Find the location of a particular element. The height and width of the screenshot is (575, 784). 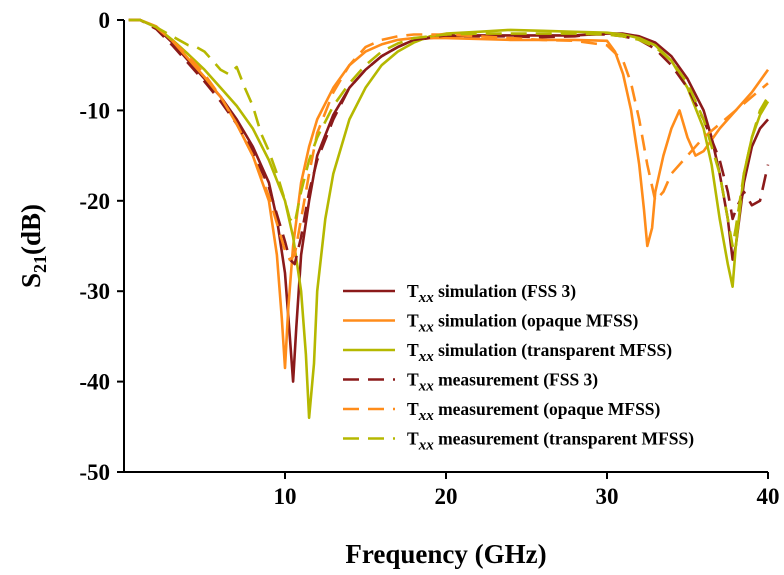

y-tick-label-4: -40 is located at coordinates (94, 382).